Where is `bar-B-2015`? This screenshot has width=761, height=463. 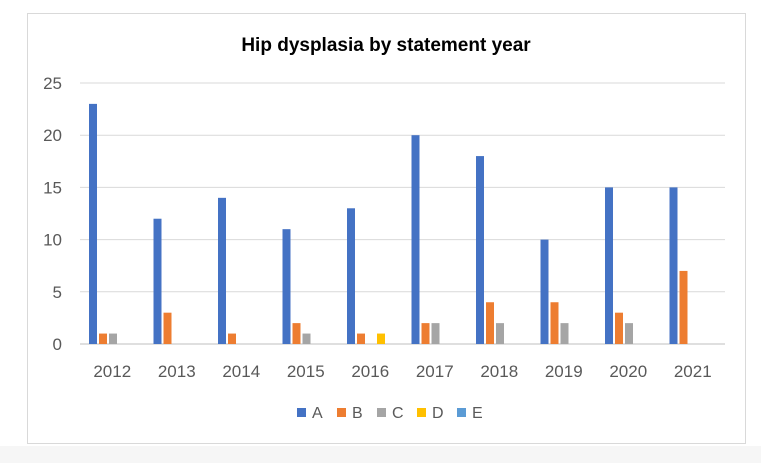 bar-B-2015 is located at coordinates (296, 333).